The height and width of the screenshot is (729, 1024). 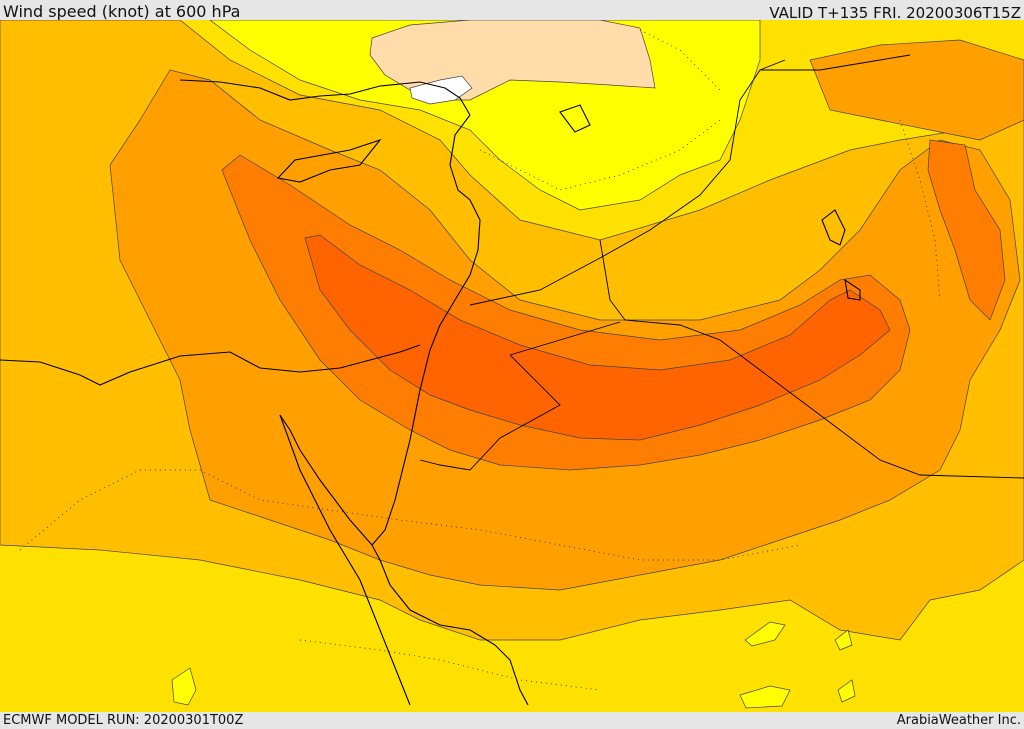 What do you see at coordinates (765, 634) in the screenshot?
I see `field-patch-s1` at bounding box center [765, 634].